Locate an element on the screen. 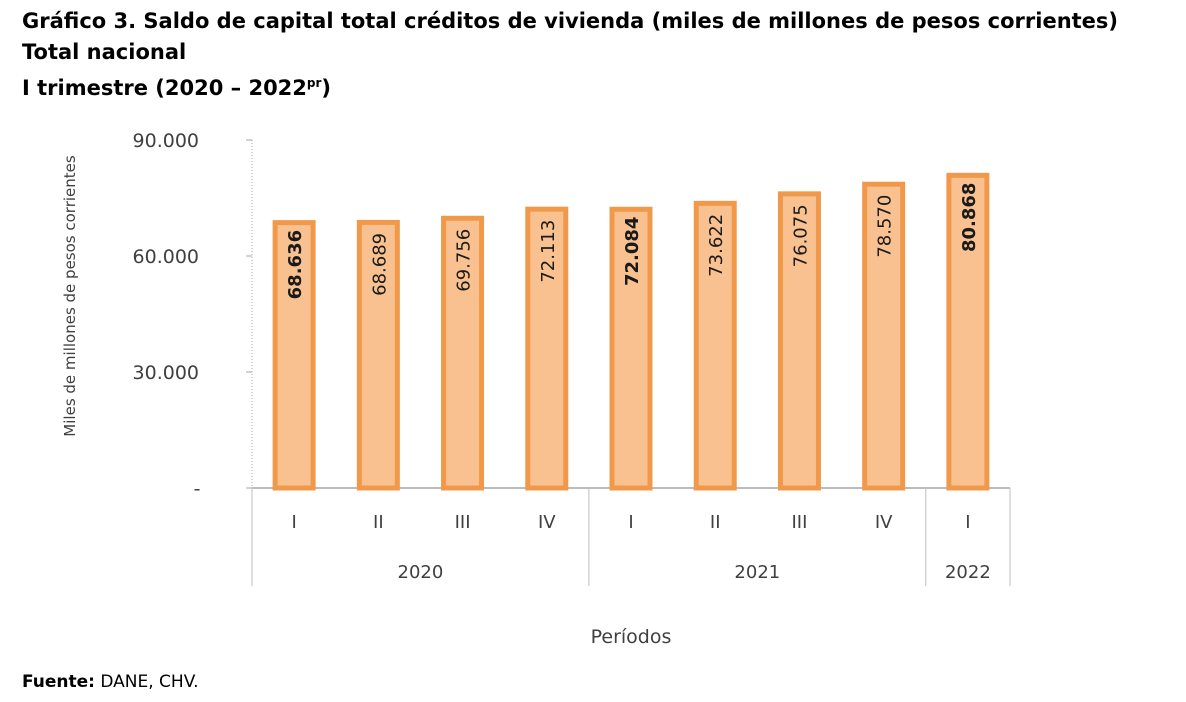 The width and height of the screenshot is (1186, 702). x-group-label: 2022 is located at coordinates (968, 572).